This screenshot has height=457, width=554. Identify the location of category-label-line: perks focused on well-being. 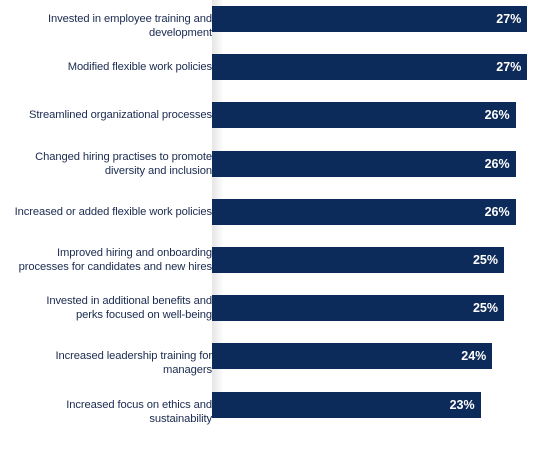
(144, 315).